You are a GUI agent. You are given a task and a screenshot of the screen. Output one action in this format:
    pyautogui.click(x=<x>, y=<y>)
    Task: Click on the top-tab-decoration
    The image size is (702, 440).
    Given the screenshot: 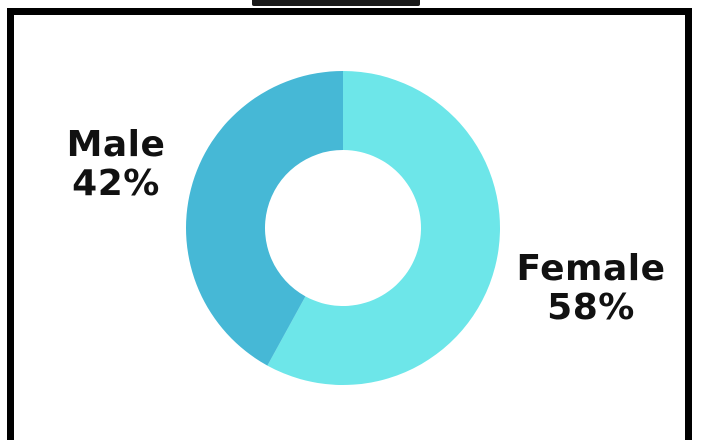 What is the action you would take?
    pyautogui.click(x=336, y=3)
    